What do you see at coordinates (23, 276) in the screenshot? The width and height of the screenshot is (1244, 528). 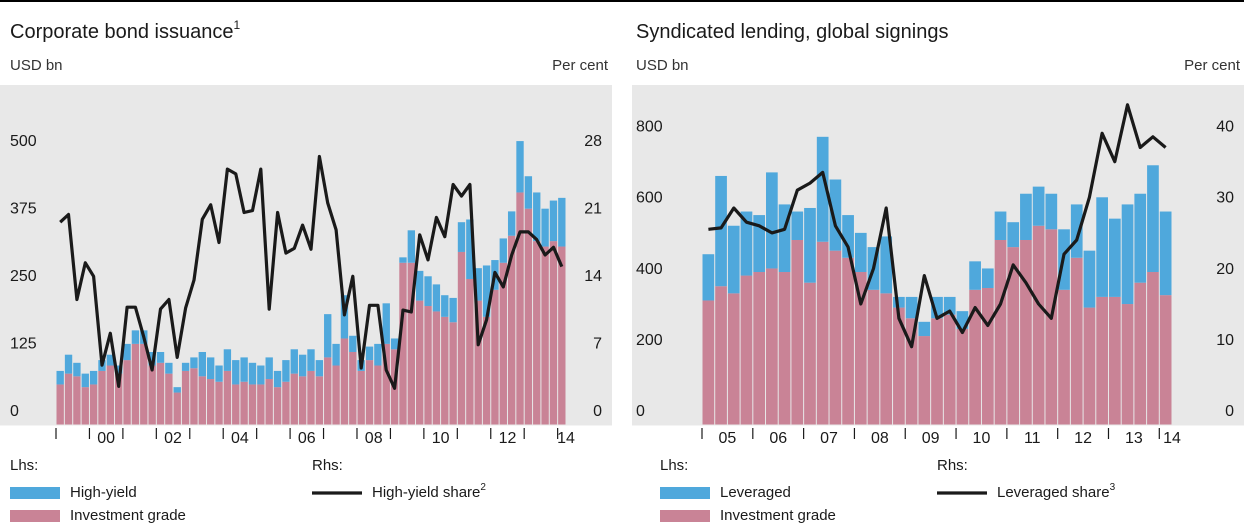 I see `y-tick-label: 250` at bounding box center [23, 276].